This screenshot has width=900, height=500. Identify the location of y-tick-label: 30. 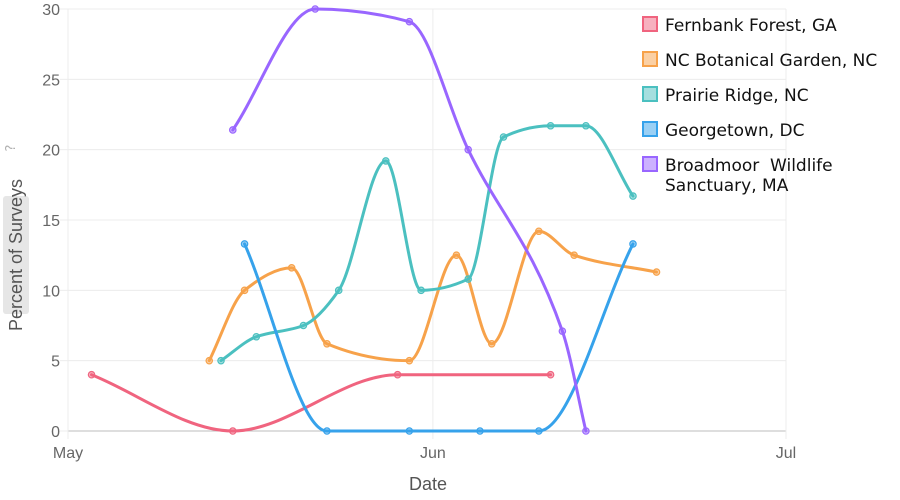
(51, 10).